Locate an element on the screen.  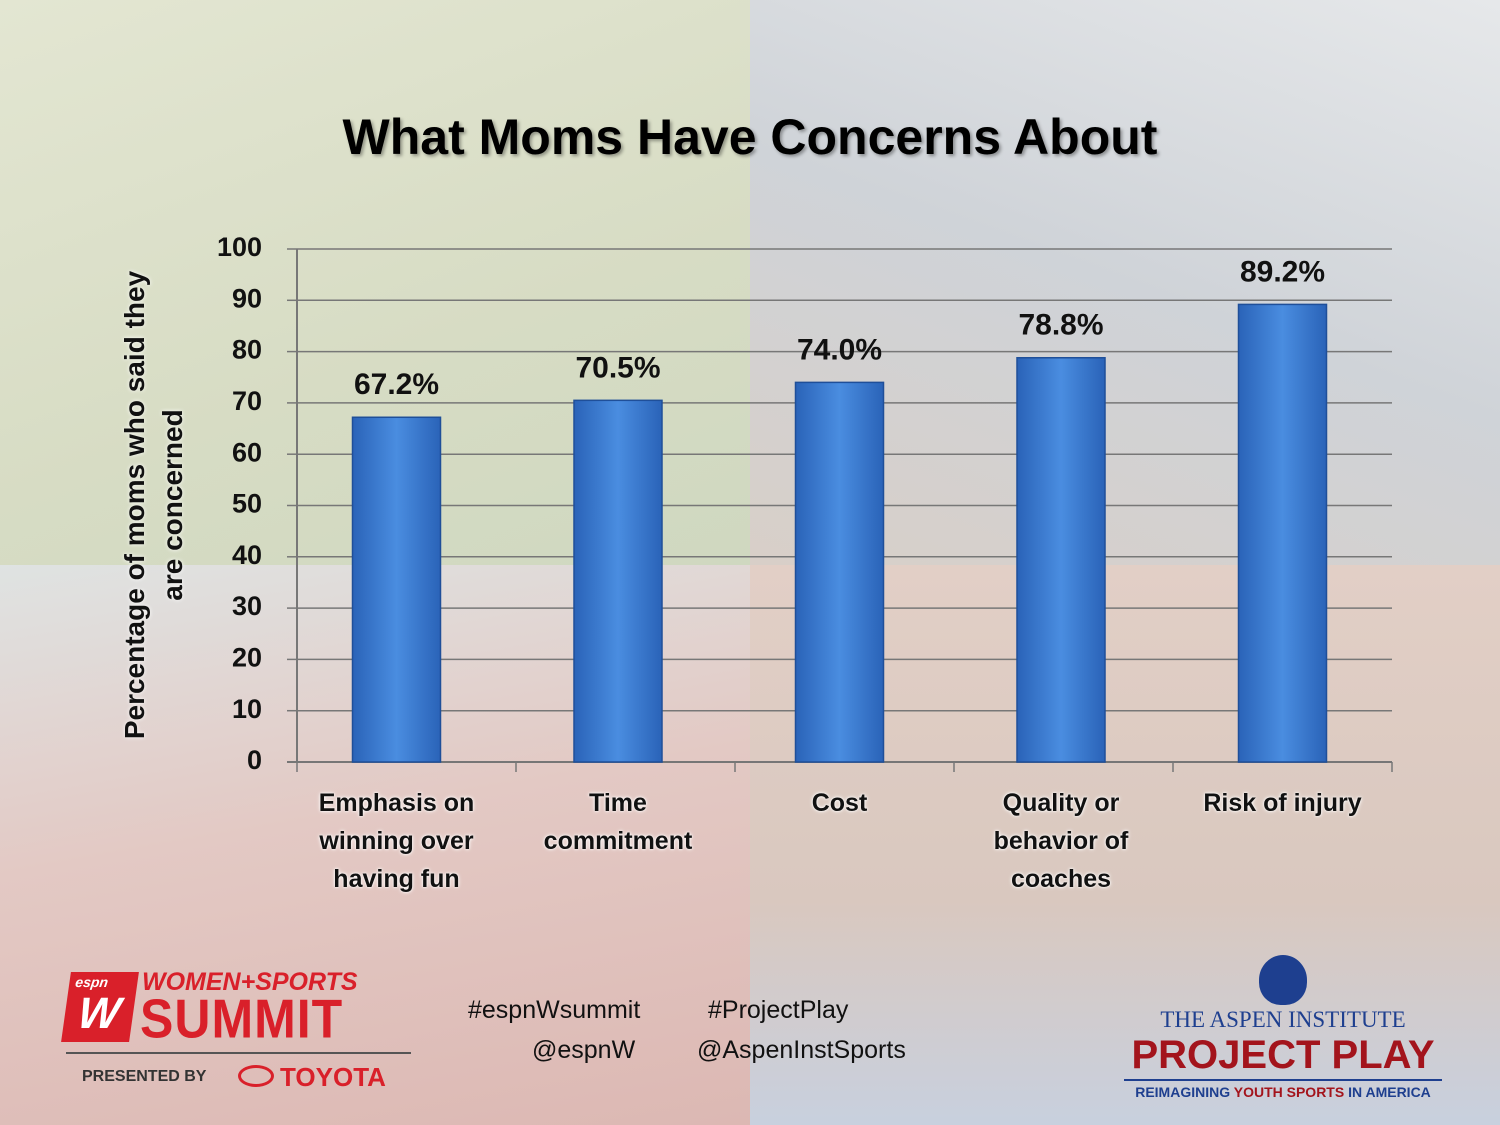
tagline-mid: YOUTH SPORTS is located at coordinates (1289, 1092).